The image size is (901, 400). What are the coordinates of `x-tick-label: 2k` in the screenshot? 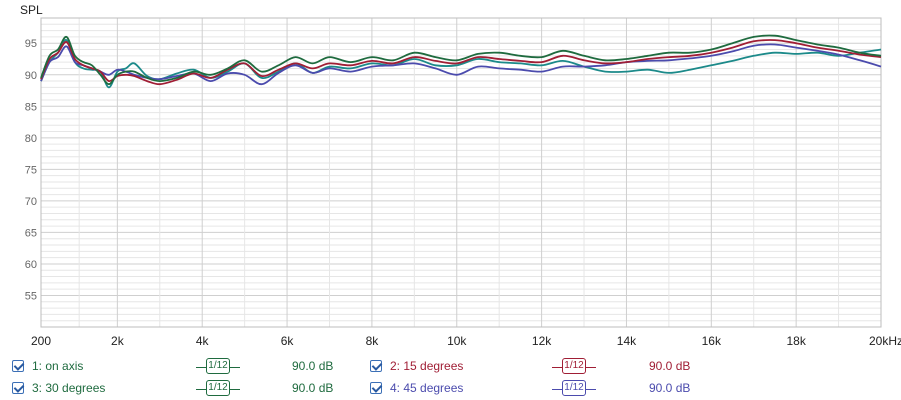 It's located at (118, 341).